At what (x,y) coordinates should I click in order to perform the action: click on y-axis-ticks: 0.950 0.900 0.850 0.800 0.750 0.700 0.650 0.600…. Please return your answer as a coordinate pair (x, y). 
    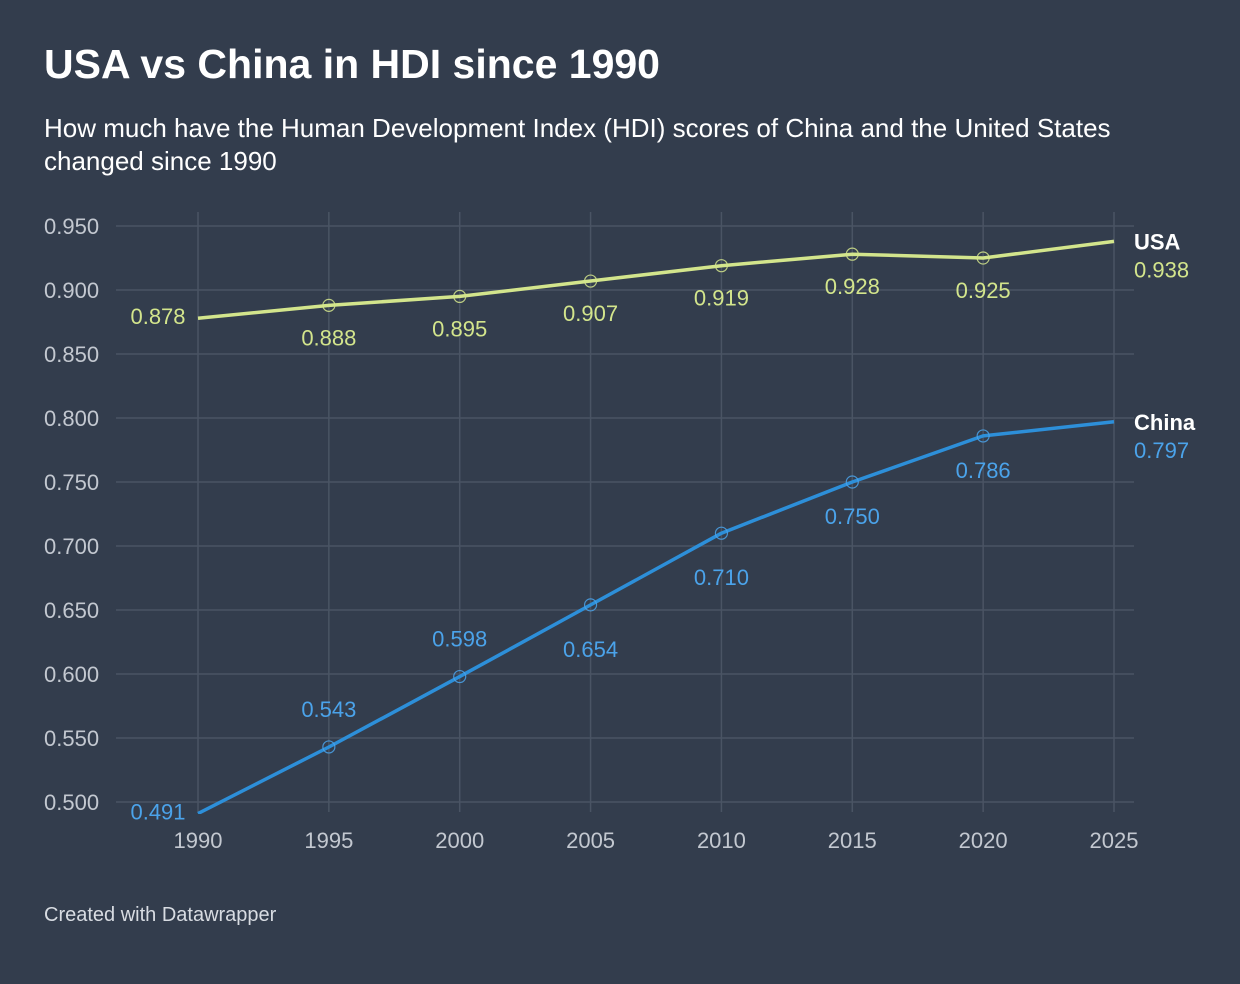
    Looking at the image, I should click on (71, 514).